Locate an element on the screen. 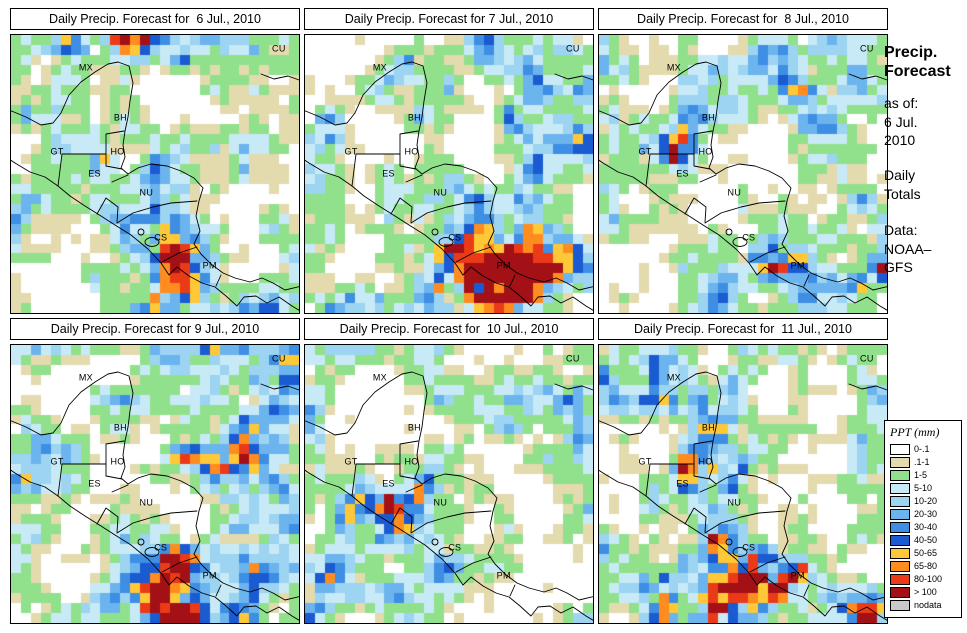  legend-entry-label: 20-30 is located at coordinates (926, 514).